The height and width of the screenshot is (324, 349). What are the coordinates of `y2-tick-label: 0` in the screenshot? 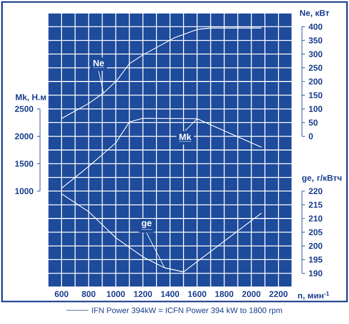 It's located at (310, 136).